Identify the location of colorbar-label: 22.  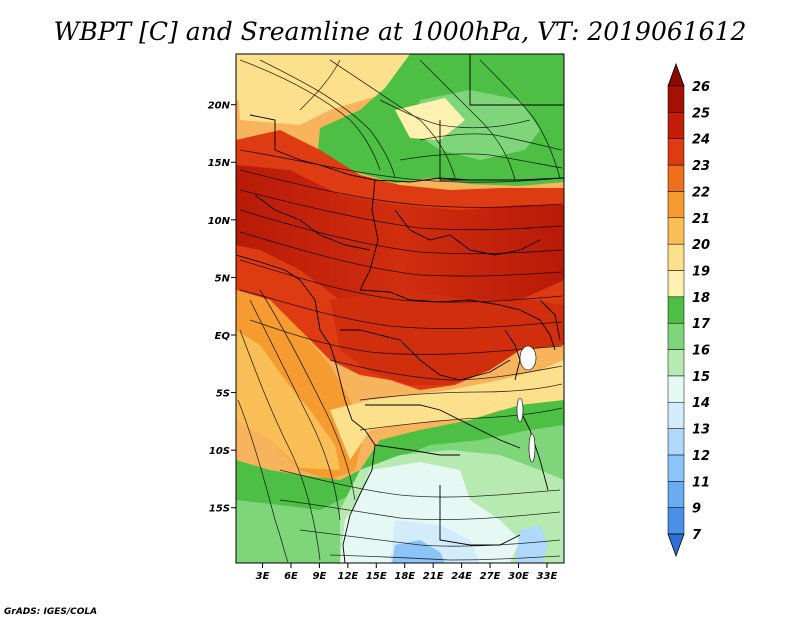
(701, 192).